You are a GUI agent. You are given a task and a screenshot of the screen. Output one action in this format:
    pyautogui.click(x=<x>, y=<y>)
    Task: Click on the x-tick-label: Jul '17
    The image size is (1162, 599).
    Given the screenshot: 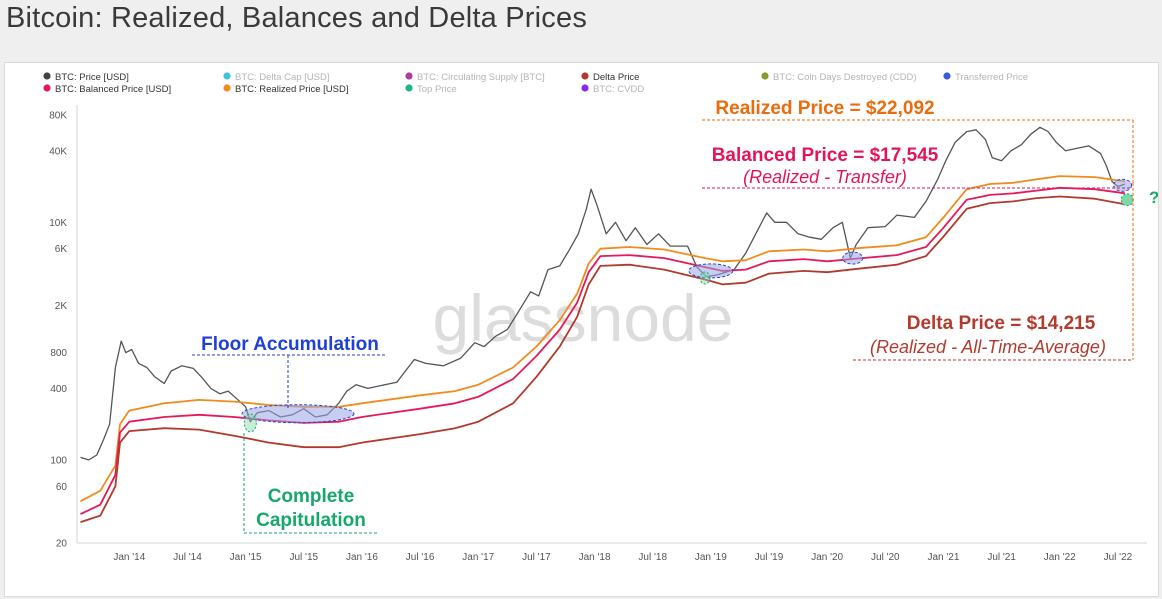 What is the action you would take?
    pyautogui.click(x=536, y=557)
    